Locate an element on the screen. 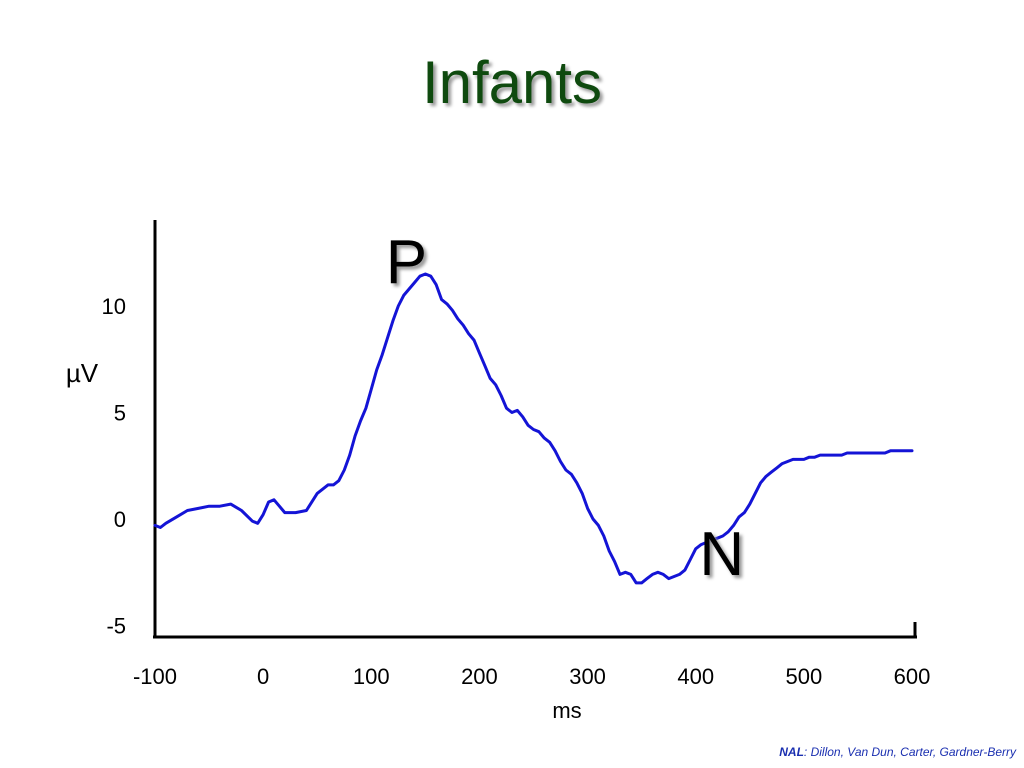 This screenshot has height=768, width=1024. slide-title: Infants is located at coordinates (512, 82).